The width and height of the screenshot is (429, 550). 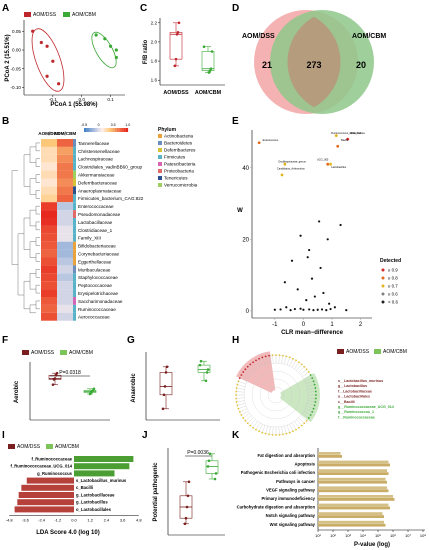 What do you see at coordinates (358, 133) in the screenshot?
I see `taxon-annotation: Akkermansia` at bounding box center [358, 133].